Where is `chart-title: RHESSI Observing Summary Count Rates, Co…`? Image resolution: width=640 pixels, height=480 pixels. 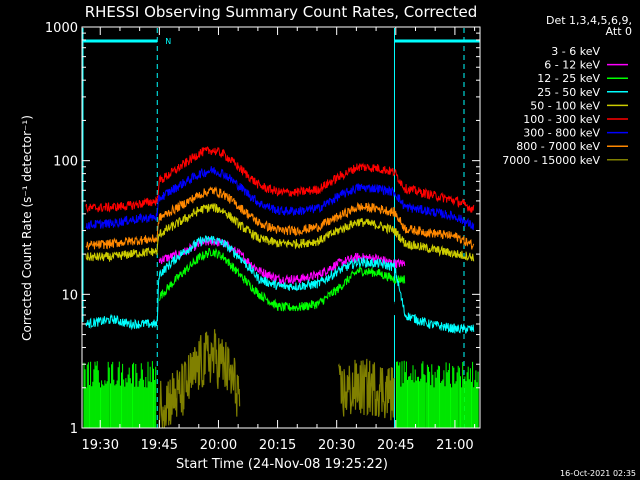 chart-title: RHESSI Observing Summary Count Rates, Co… is located at coordinates (281, 12).